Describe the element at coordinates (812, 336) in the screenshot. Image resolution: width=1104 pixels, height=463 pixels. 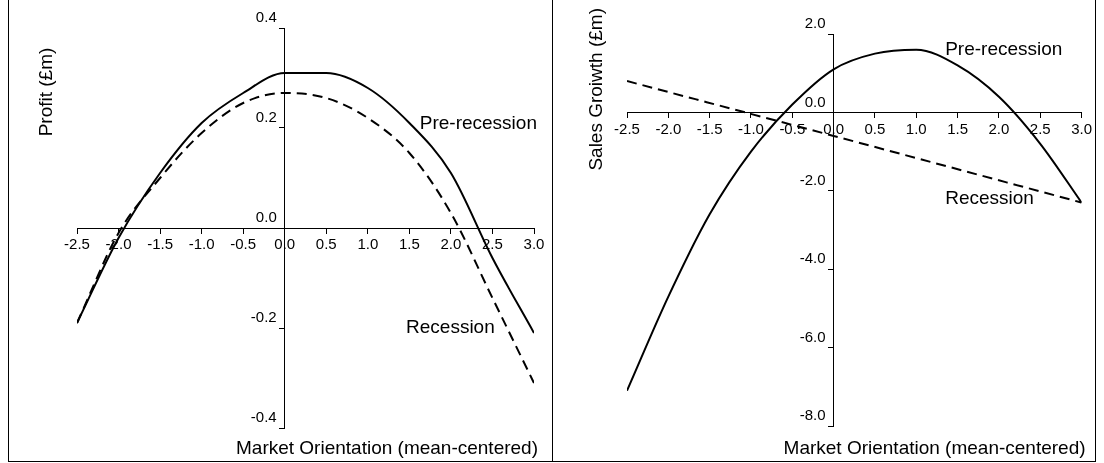
I see `y-tick-label: -6.0` at that location.